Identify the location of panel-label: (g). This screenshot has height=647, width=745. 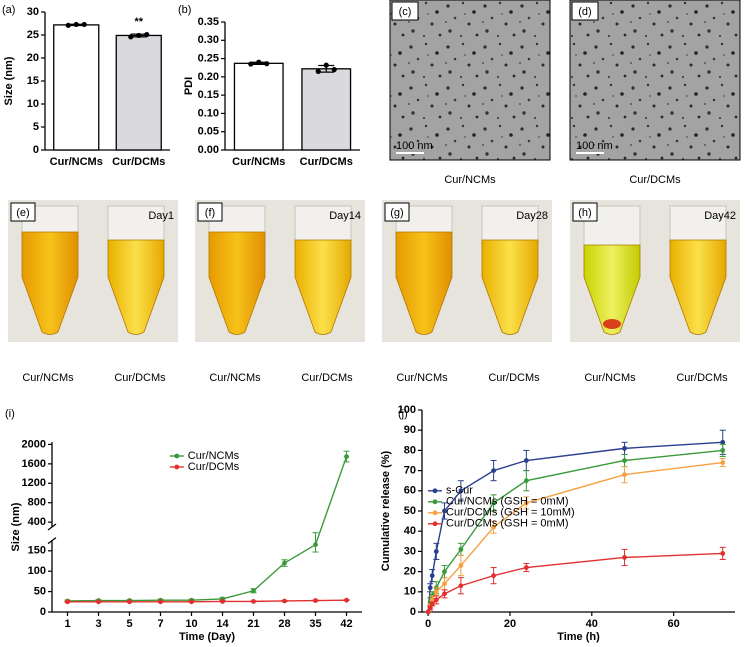
(396, 213).